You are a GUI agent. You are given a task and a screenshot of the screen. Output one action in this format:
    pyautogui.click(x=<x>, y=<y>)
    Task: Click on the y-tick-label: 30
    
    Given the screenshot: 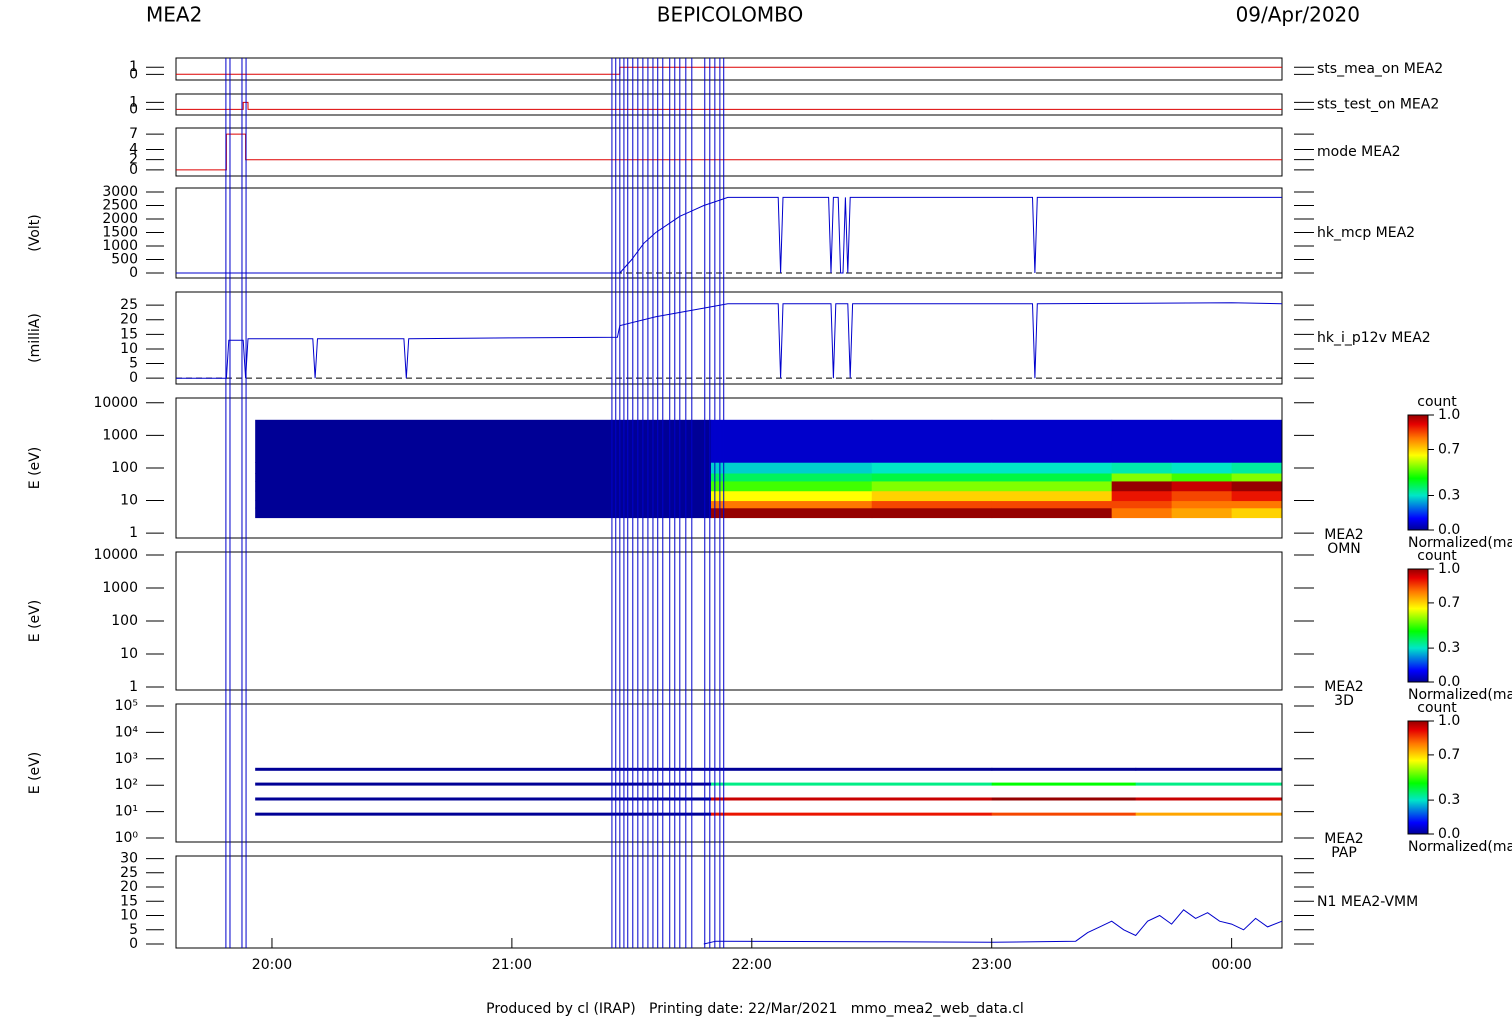 What is the action you would take?
    pyautogui.click(x=129, y=859)
    